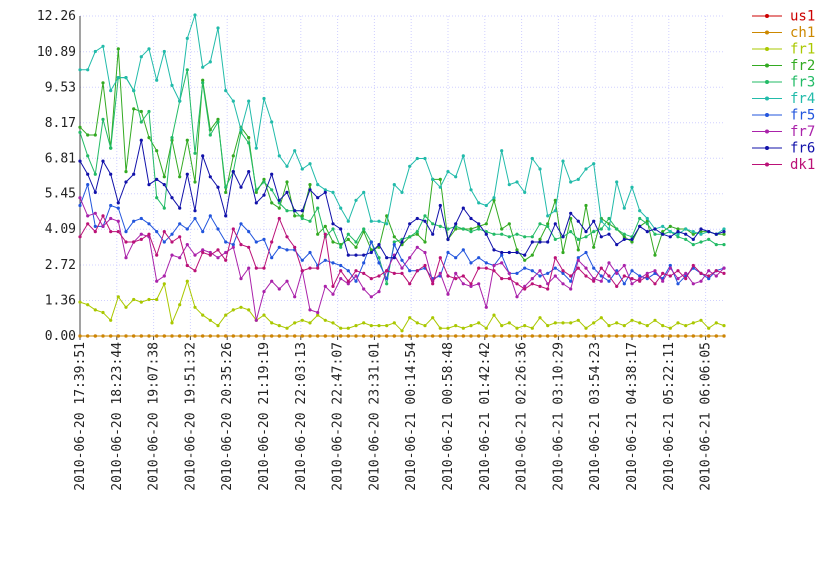 This screenshot has height=564, width=840. Describe the element at coordinates (669, 416) in the screenshot. I see `x-tick-label: 2010-06-21 05:22:11` at that location.